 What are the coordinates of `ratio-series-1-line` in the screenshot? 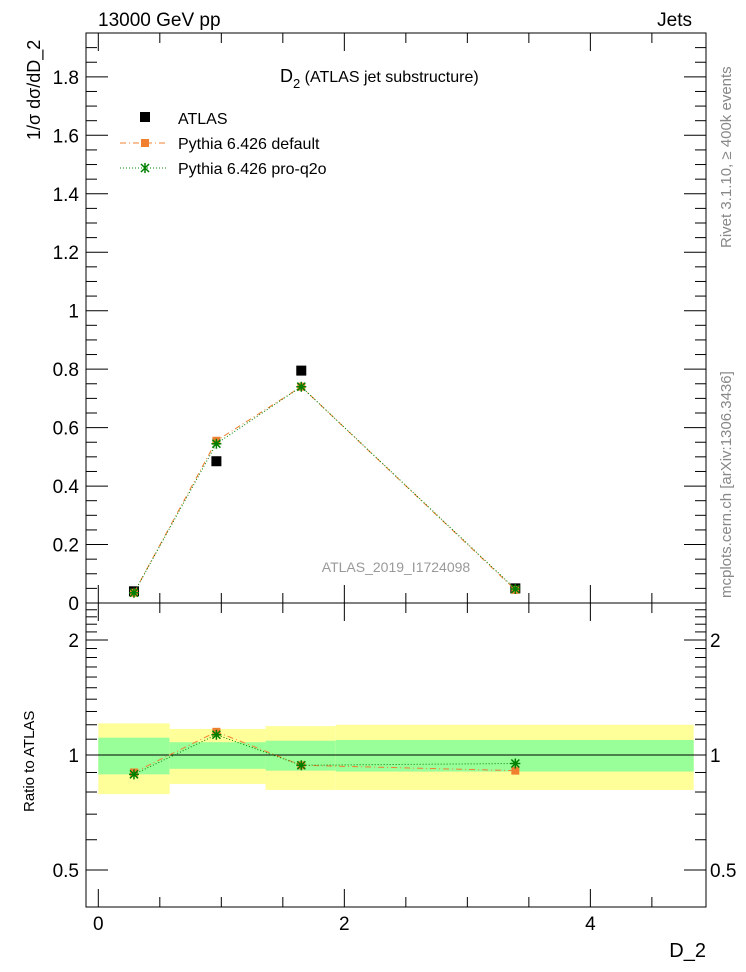 It's located at (324, 754).